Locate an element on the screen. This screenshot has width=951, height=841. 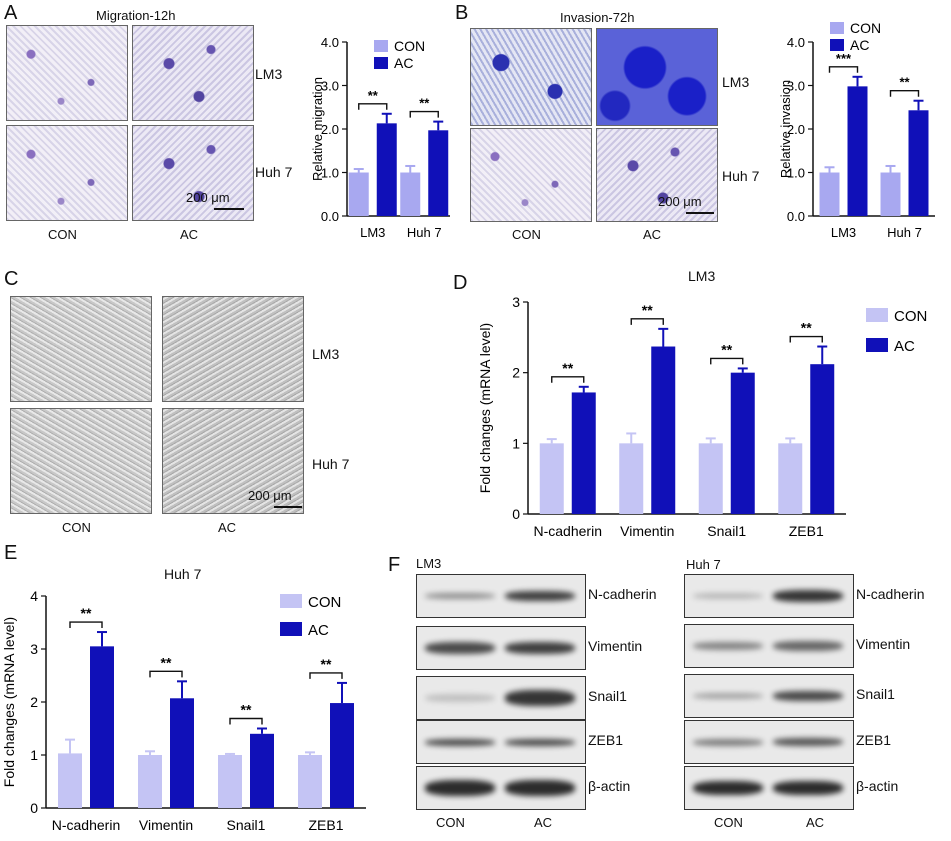
y-tick-label: 3 is located at coordinates (34, 649).